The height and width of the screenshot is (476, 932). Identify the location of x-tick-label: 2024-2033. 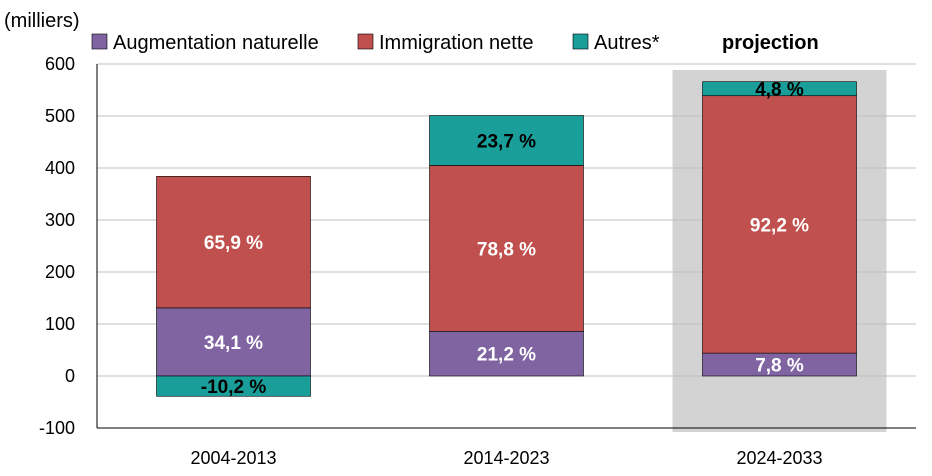
(779, 458).